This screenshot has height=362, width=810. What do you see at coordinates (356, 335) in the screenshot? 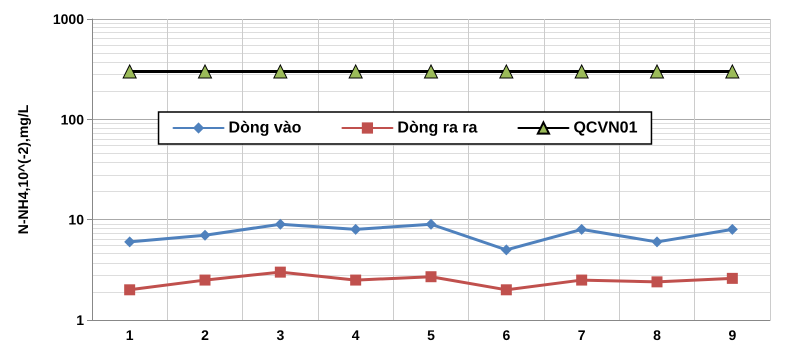
I see `x-tick-label: 4` at bounding box center [356, 335].